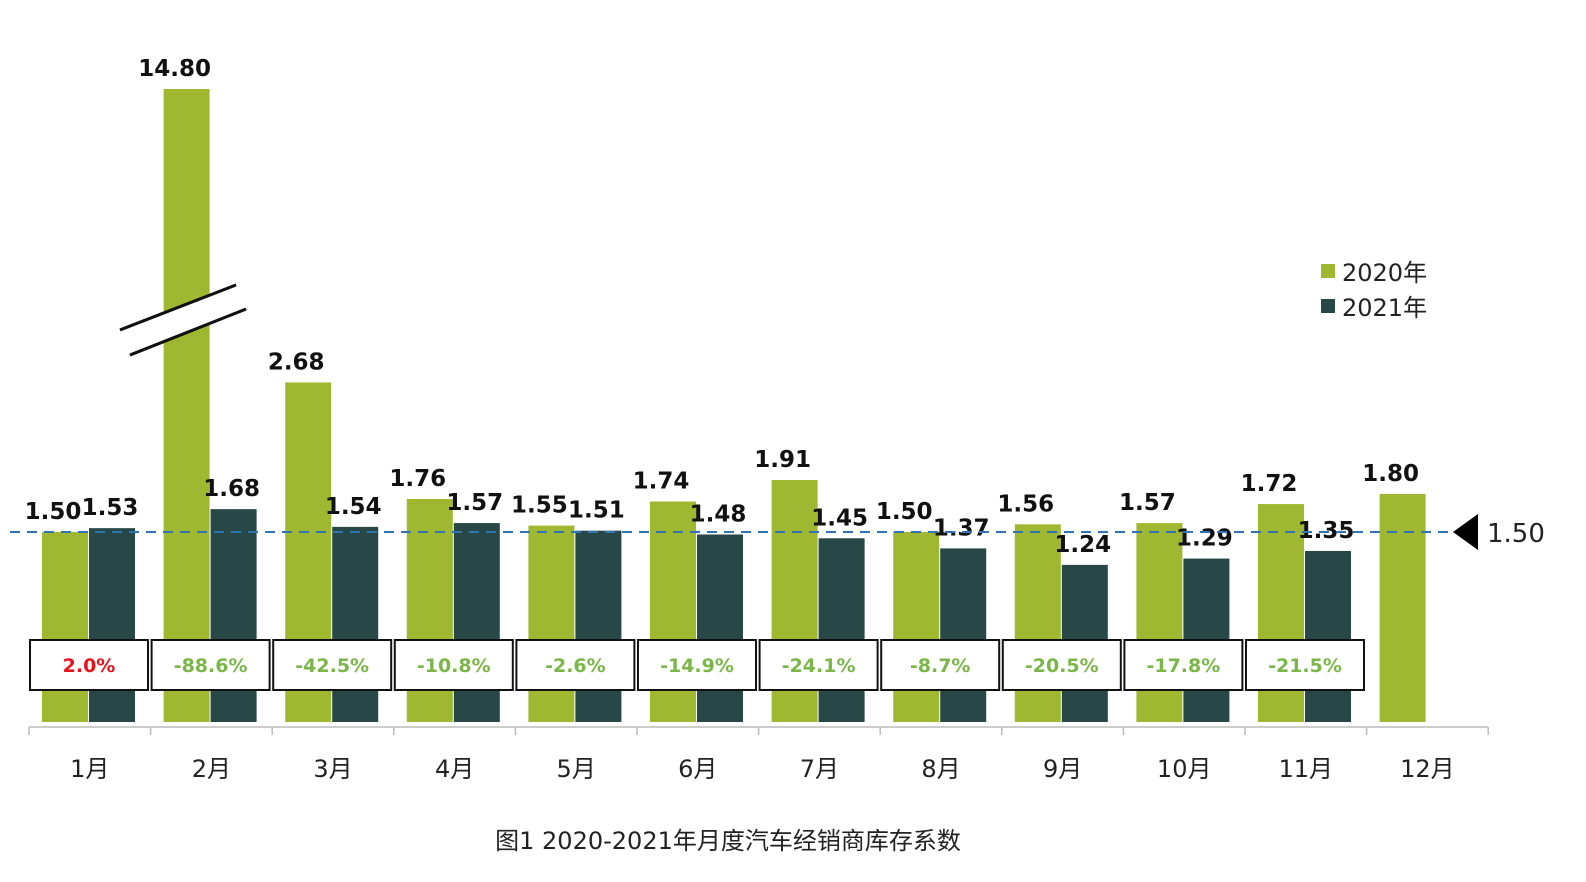 The height and width of the screenshot is (882, 1586). Describe the element at coordinates (1328, 271) in the screenshot. I see `legend-swatch-2020` at that location.